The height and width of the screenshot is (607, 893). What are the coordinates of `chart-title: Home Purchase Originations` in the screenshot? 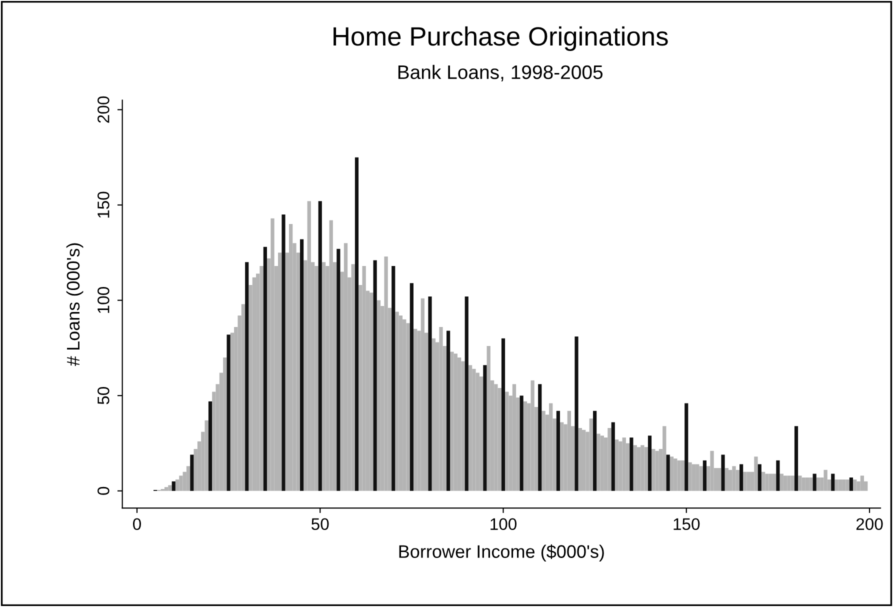 It's located at (501, 38).